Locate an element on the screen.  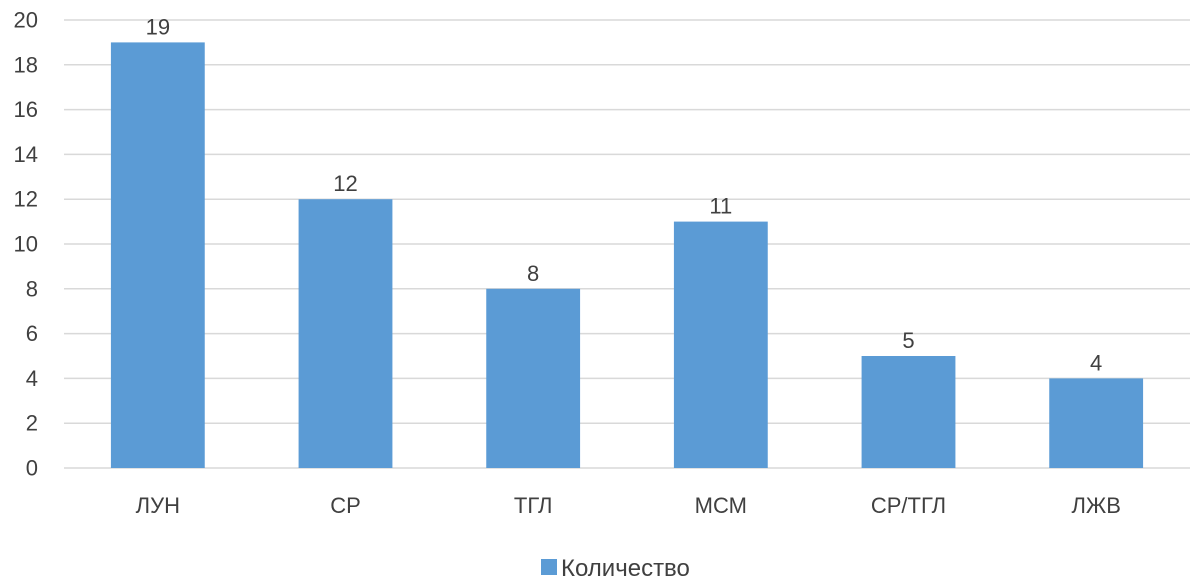
y-tick-label: 4 is located at coordinates (32, 378).